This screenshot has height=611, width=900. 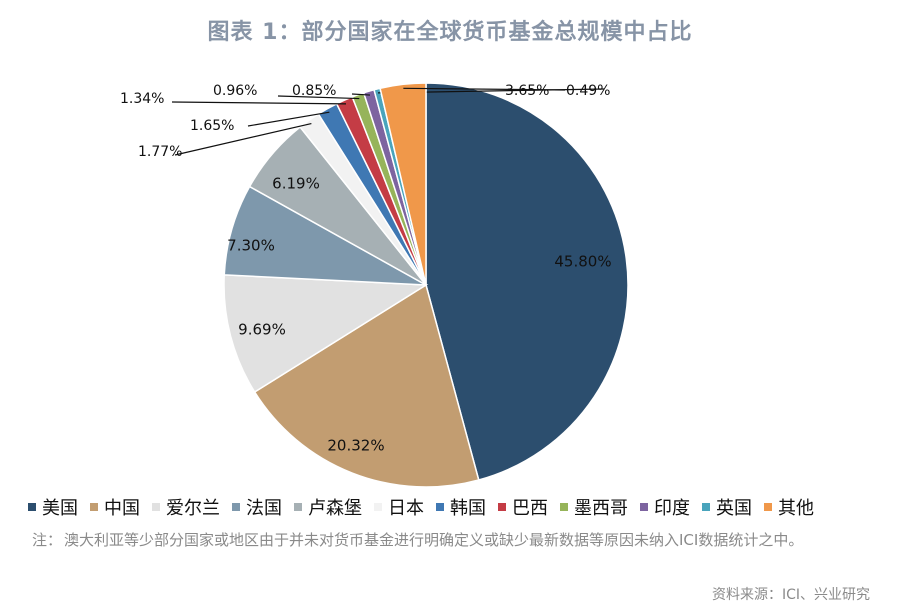 I want to click on legend-item-6: 韩国, so click(x=461, y=507).